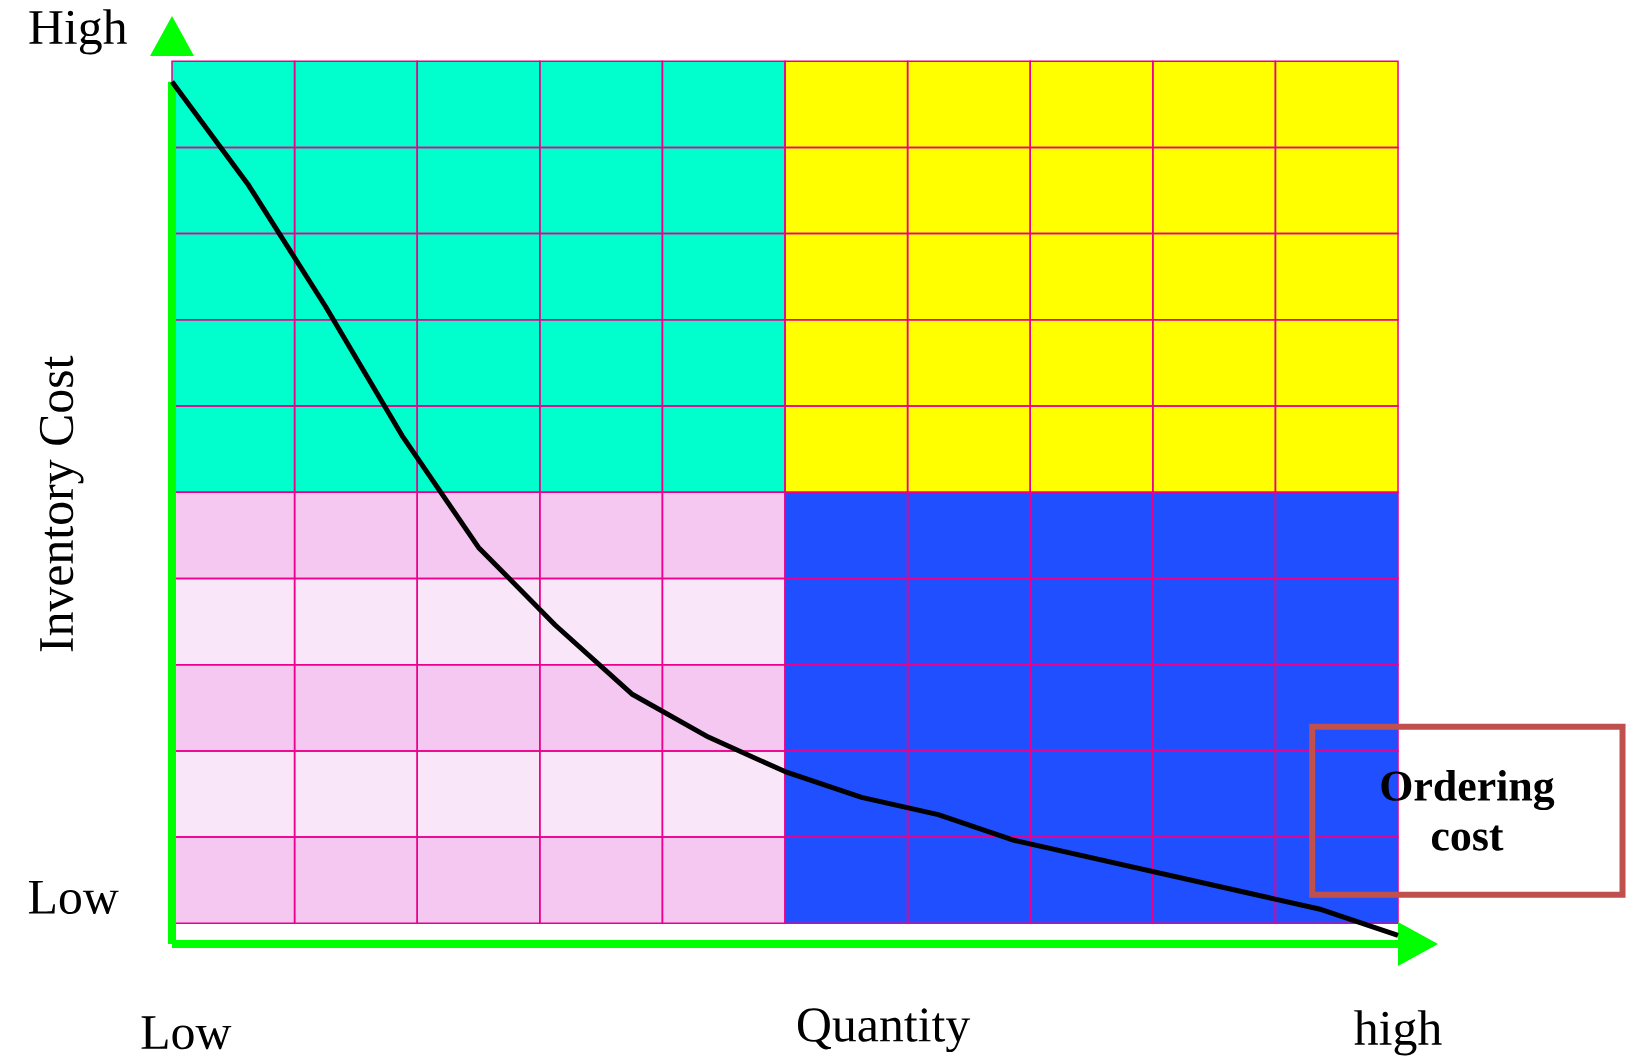  Describe the element at coordinates (61, 503) in the screenshot. I see `y-axis-title: Inventory Cost` at that location.